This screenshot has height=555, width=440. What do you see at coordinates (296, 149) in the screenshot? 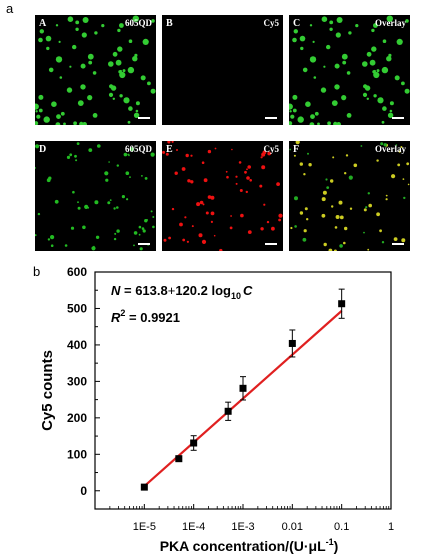
I see `panel-letter: F` at bounding box center [296, 149].